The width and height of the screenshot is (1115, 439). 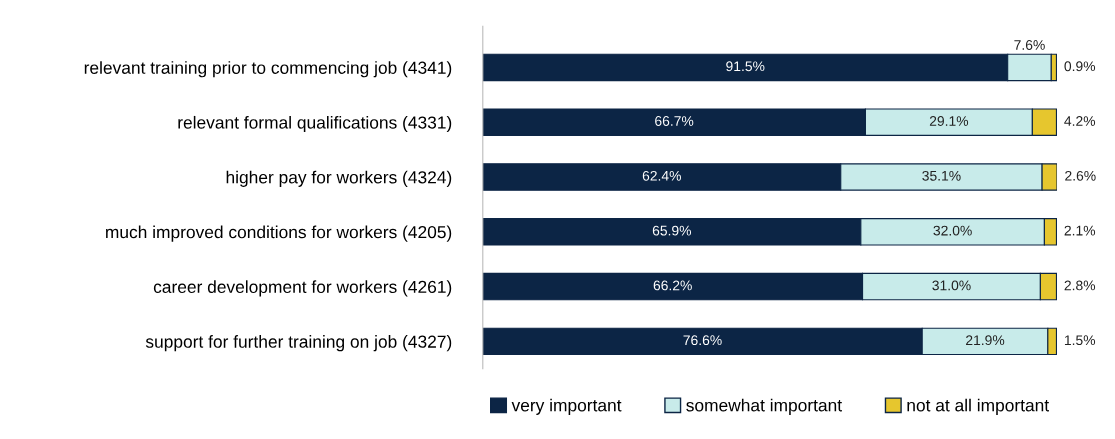 What do you see at coordinates (1080, 66) in the screenshot?
I see `data-label: 0.9%` at bounding box center [1080, 66].